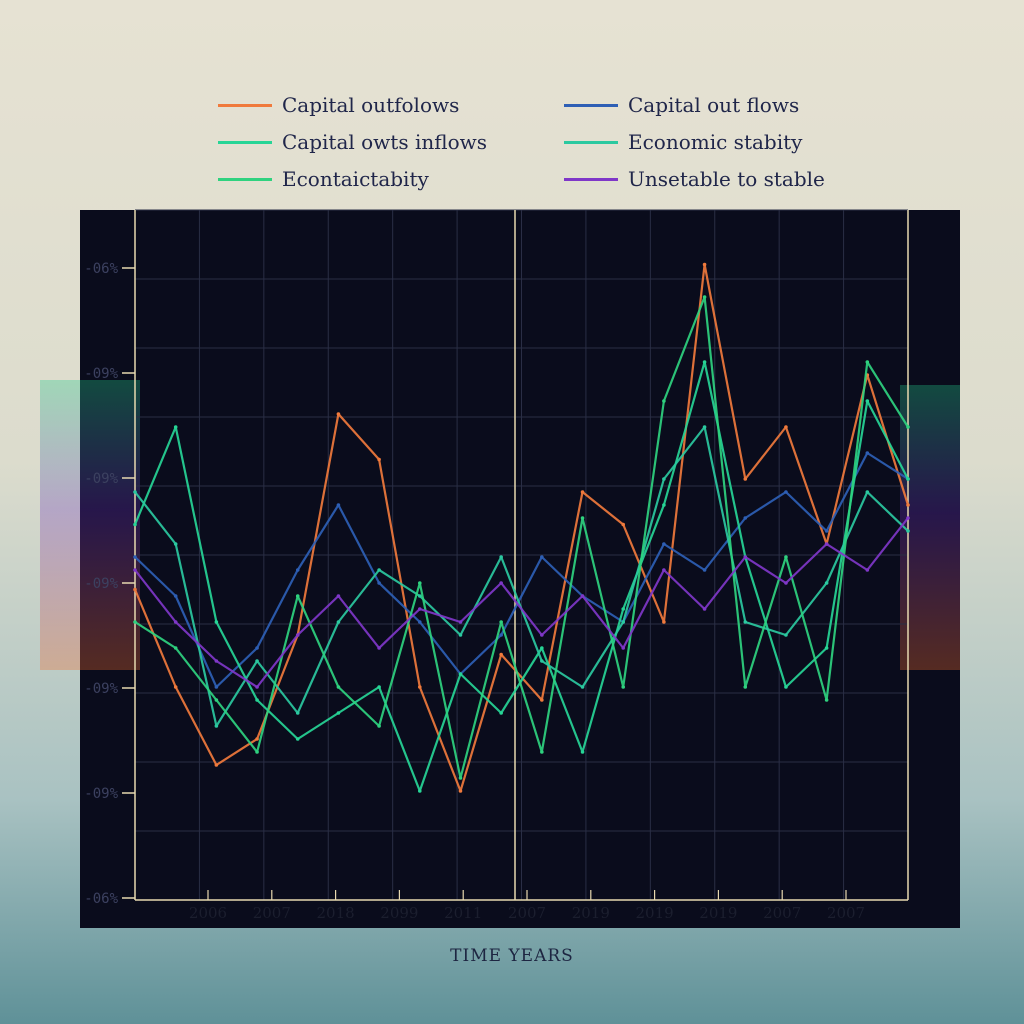 Image resolution: width=1024 pixels, height=1024 pixels. I want to click on legend-item: Econtaictabity, so click(323, 179).